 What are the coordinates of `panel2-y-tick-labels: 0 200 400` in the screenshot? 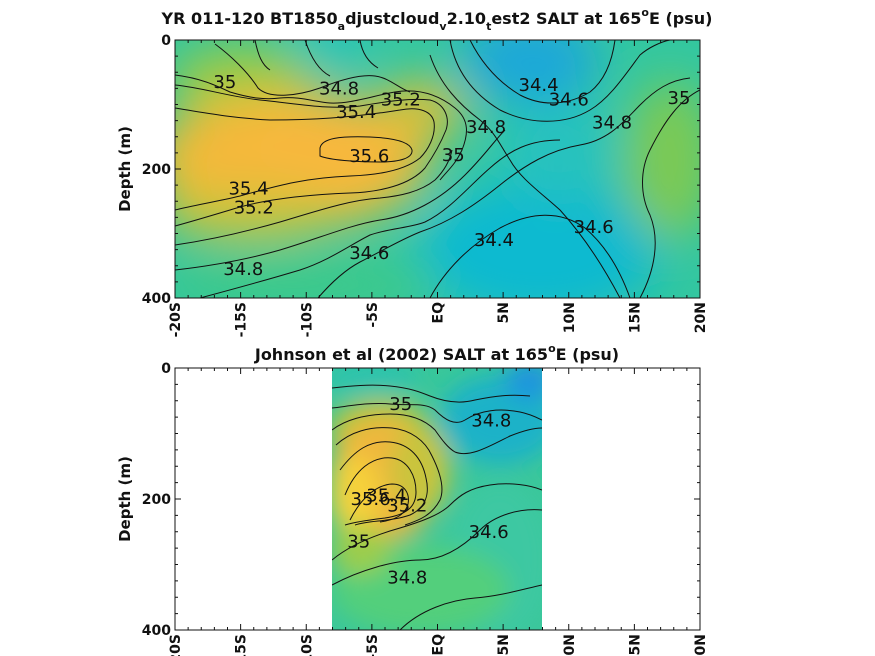 It's located at (156, 500).